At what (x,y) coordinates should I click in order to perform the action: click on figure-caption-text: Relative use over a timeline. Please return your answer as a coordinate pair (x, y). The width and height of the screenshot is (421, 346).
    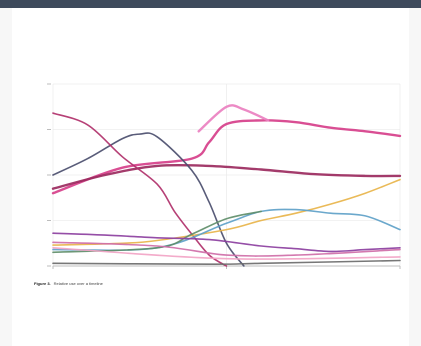
    Looking at the image, I should click on (78, 283).